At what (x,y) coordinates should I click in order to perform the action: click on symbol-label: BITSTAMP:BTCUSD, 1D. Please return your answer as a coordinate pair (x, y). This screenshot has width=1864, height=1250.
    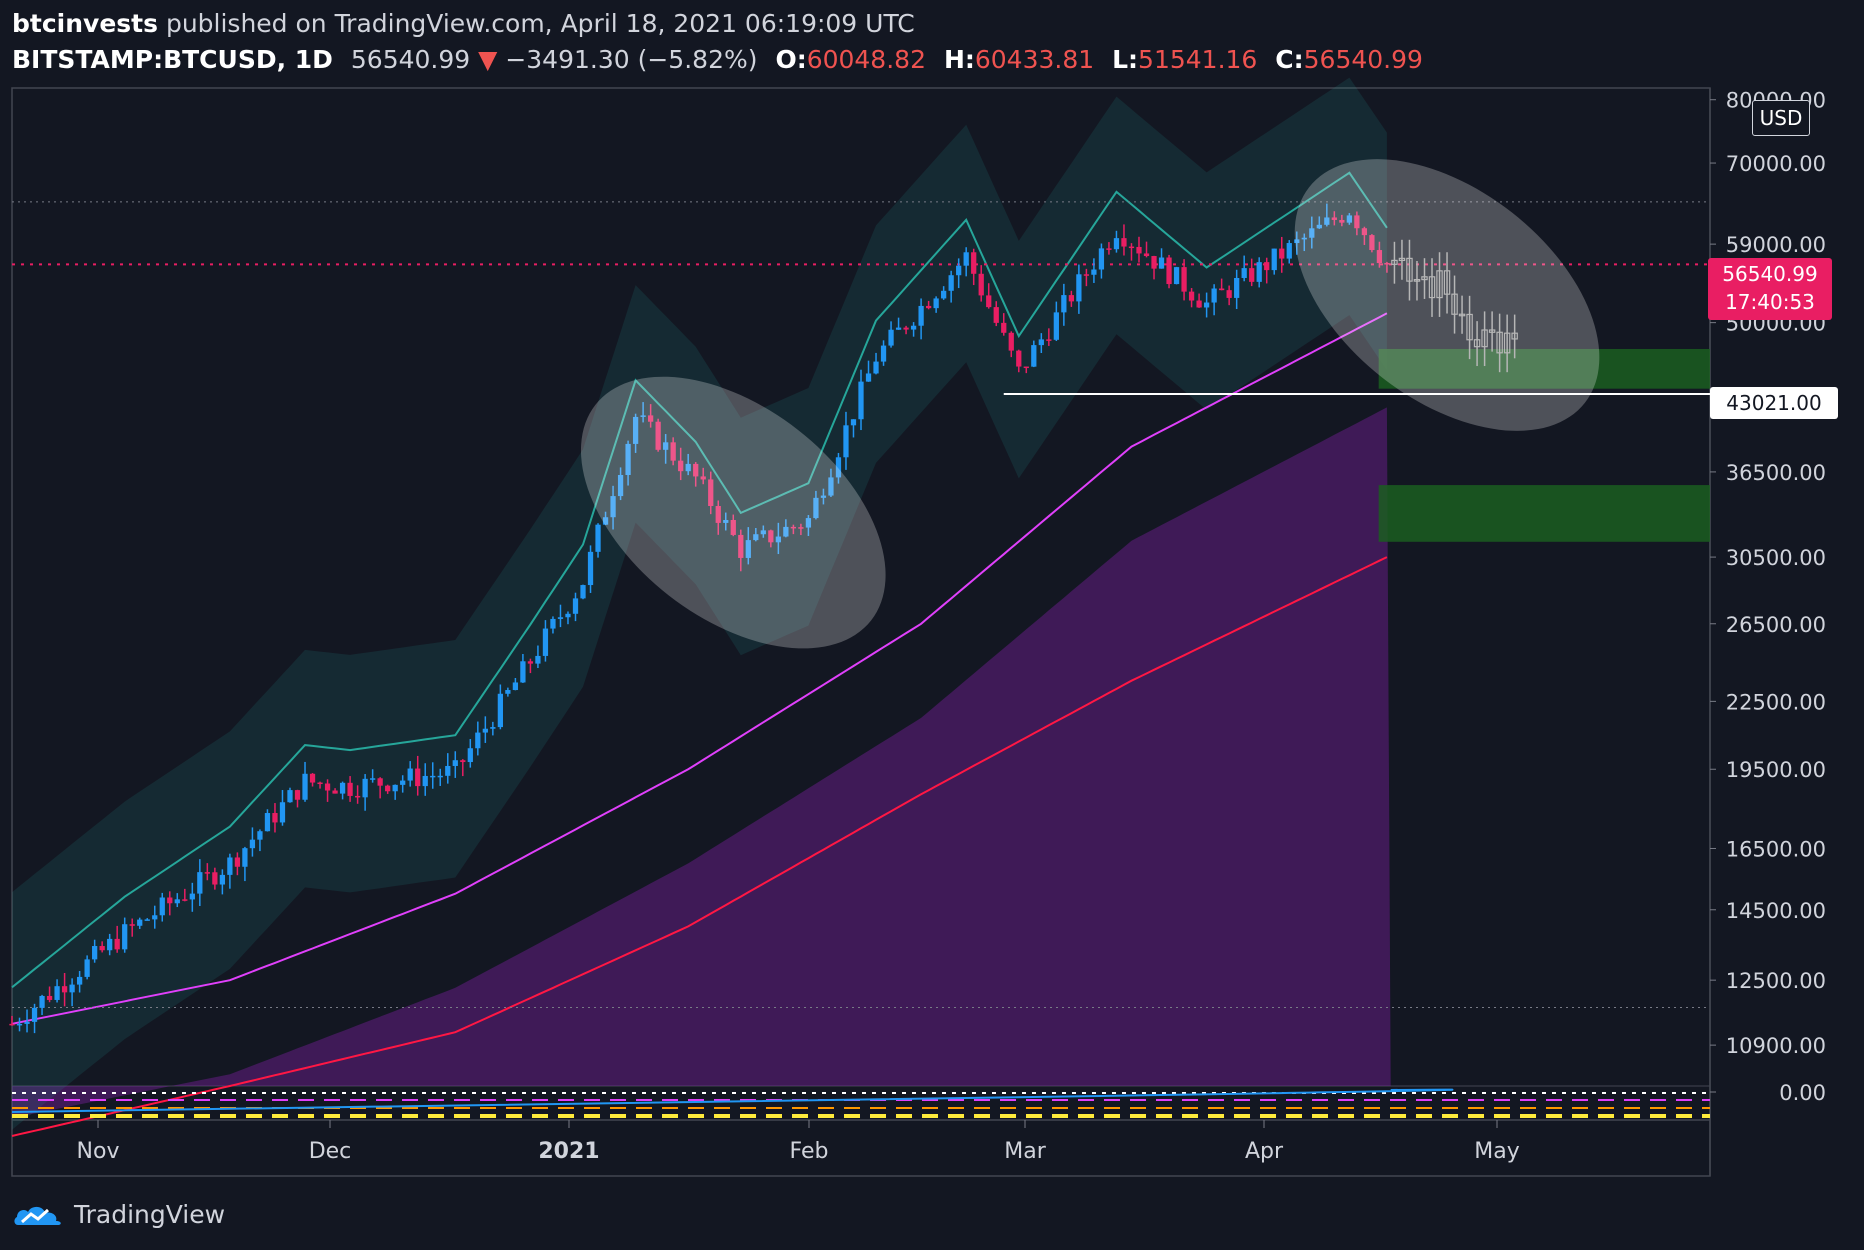
    Looking at the image, I should click on (172, 59).